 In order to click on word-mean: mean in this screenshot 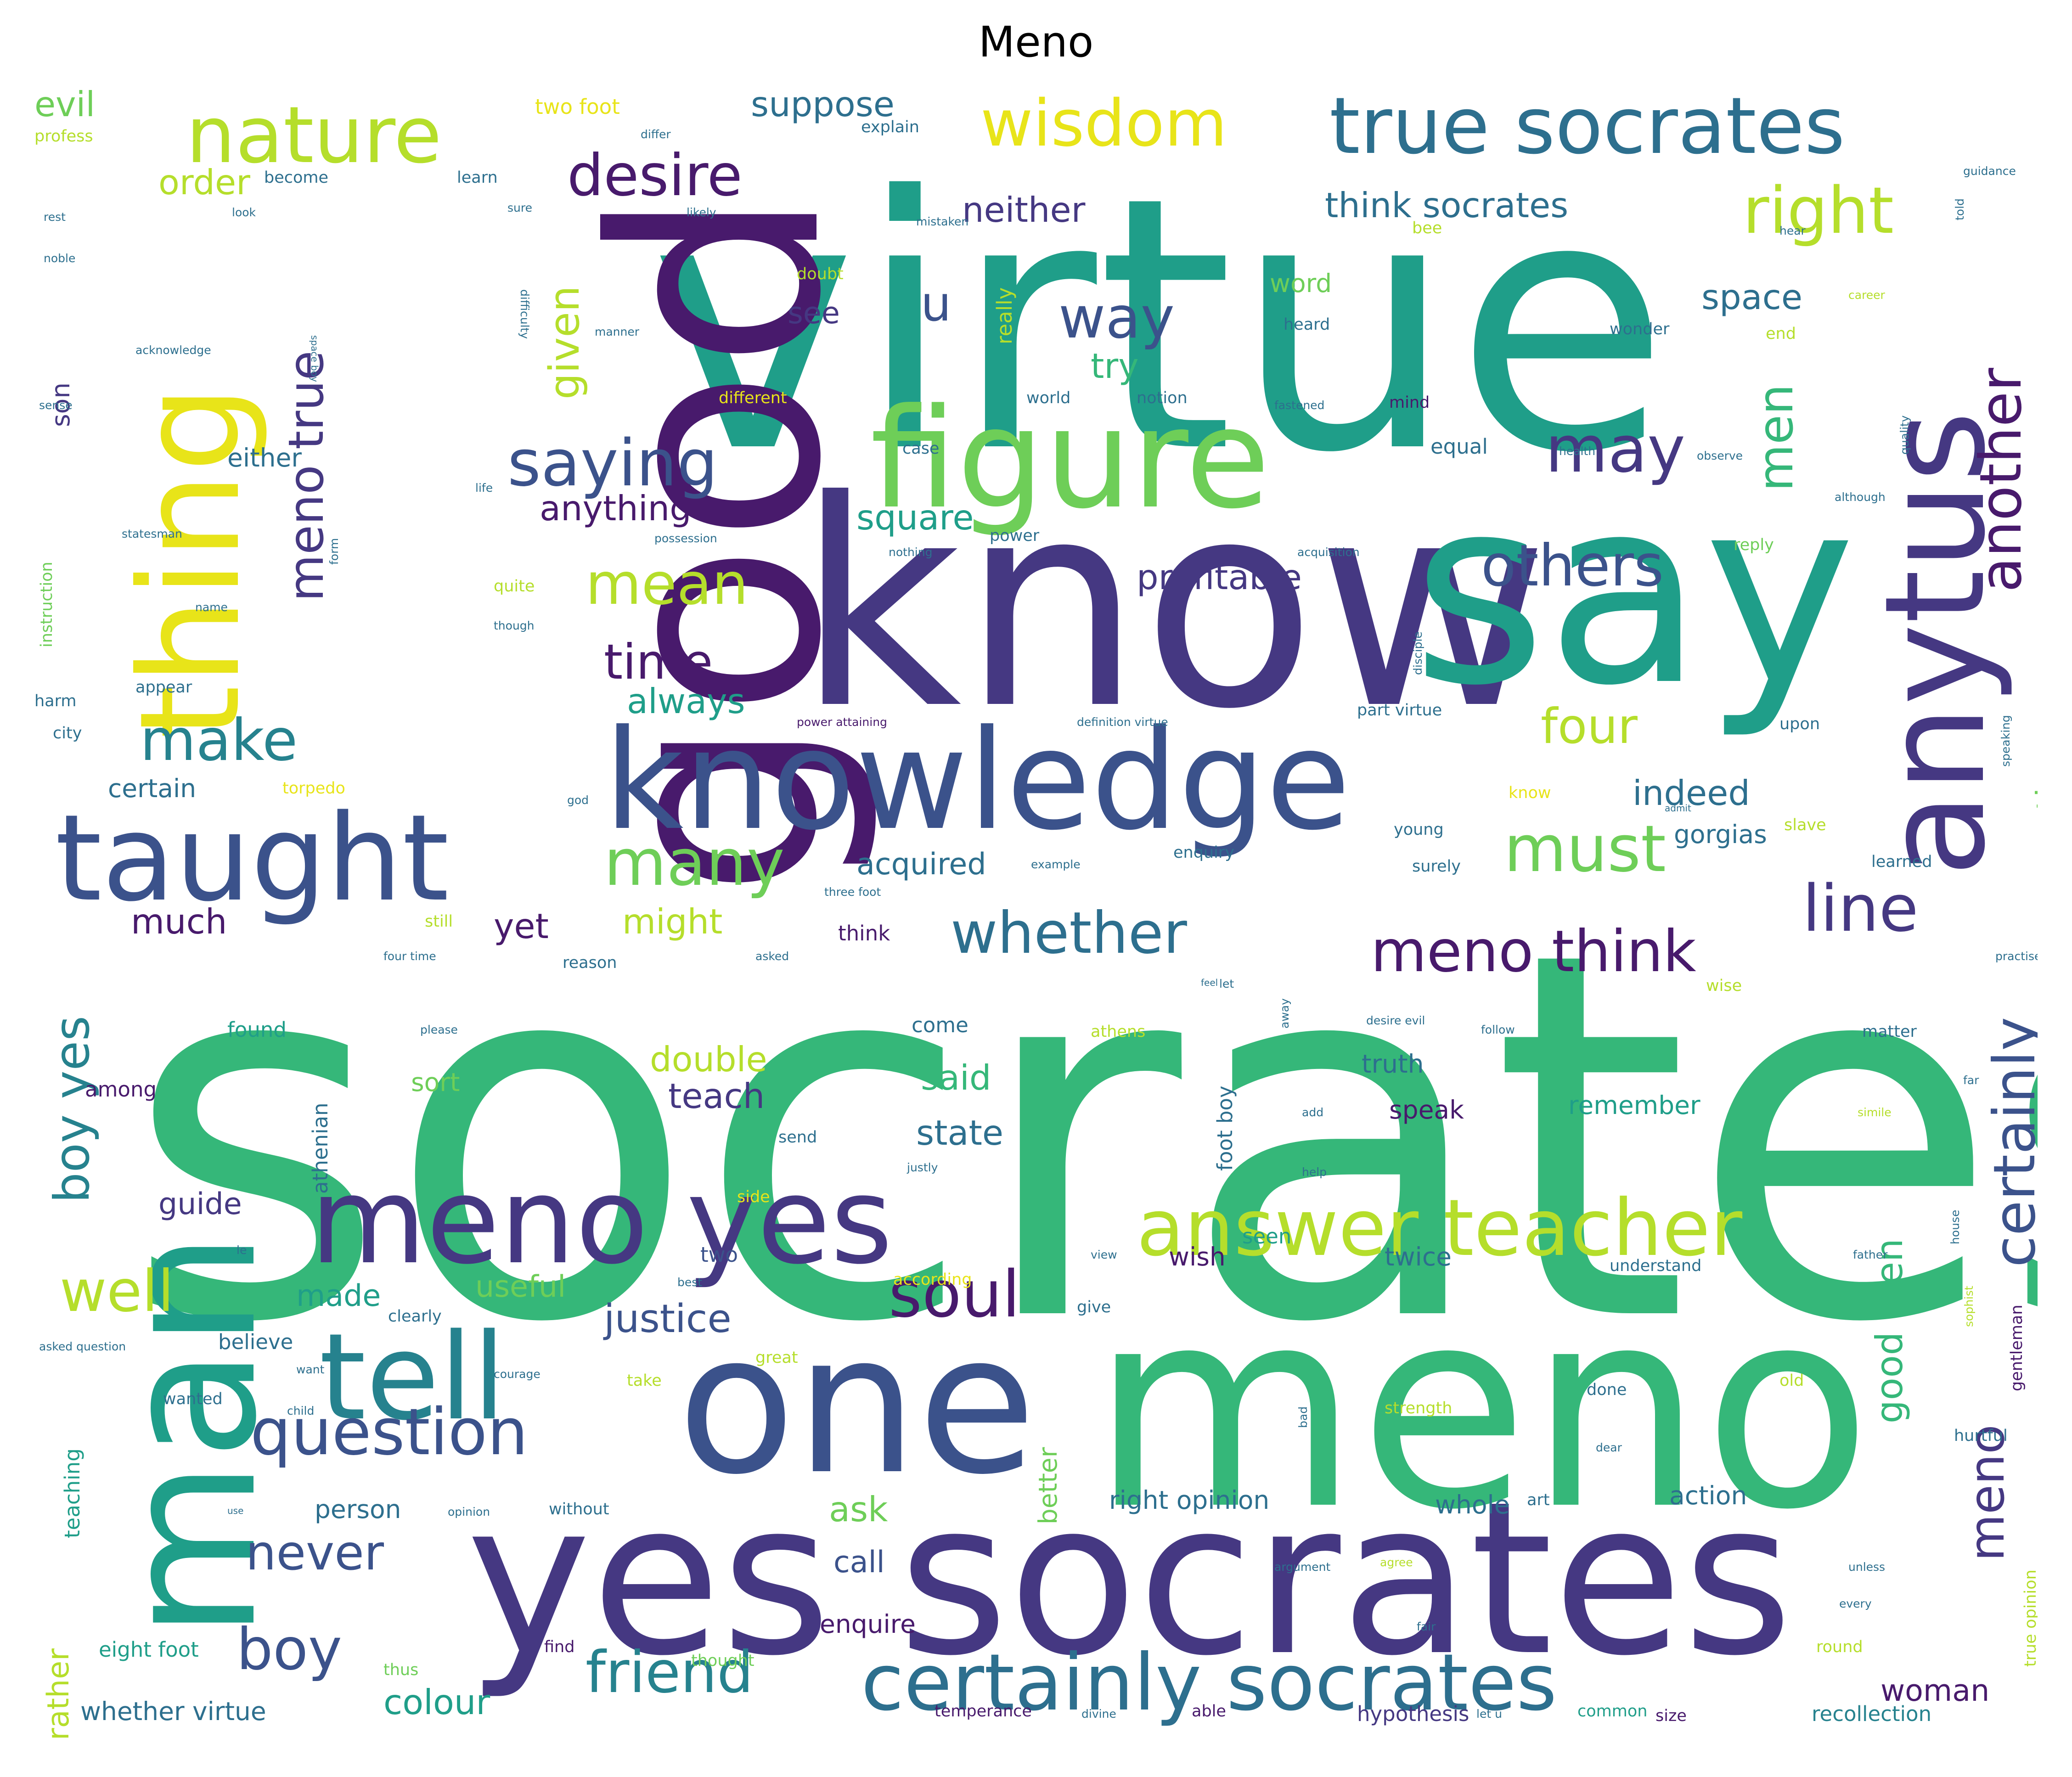, I will do `click(668, 584)`.